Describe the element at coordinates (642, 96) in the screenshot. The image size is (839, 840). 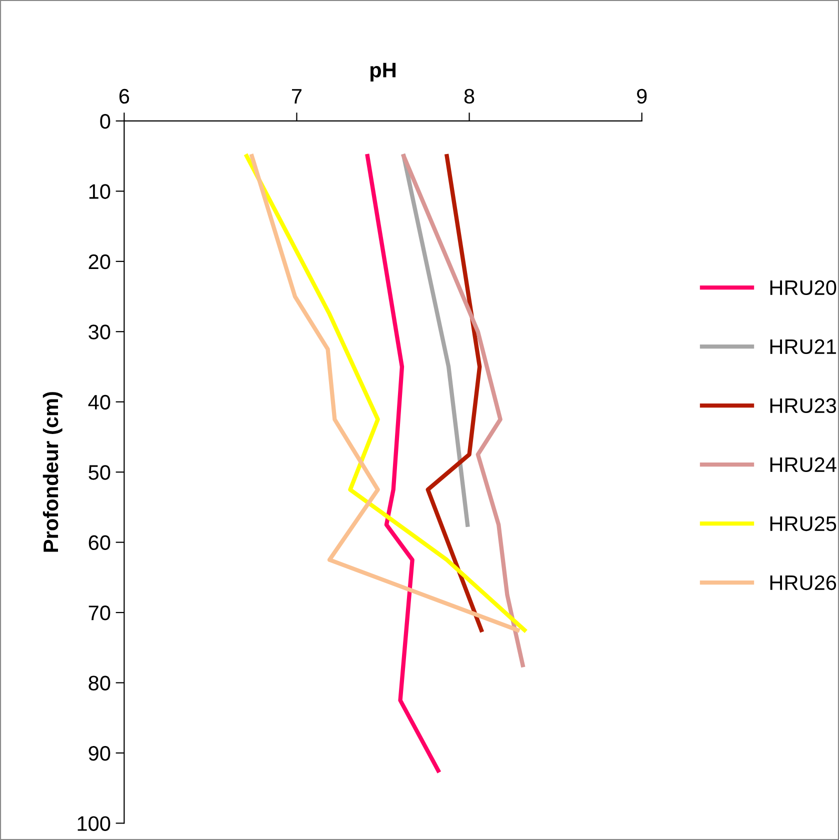
I see `x-tick-label: 9` at that location.